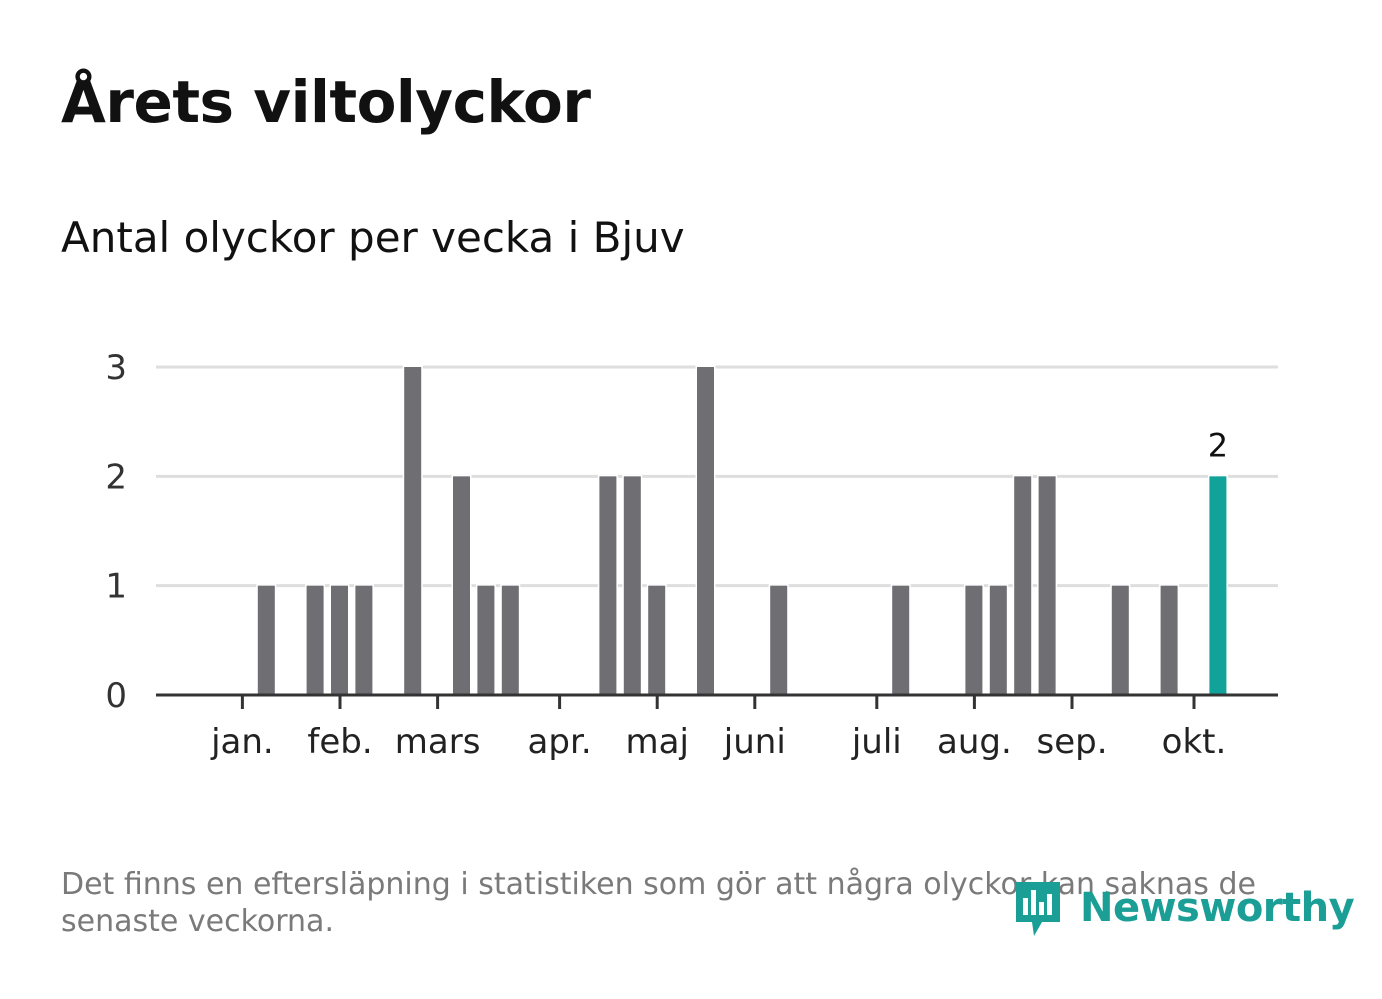  Describe the element at coordinates (1071, 742) in the screenshot. I see `x-tick-label: sep.` at that location.